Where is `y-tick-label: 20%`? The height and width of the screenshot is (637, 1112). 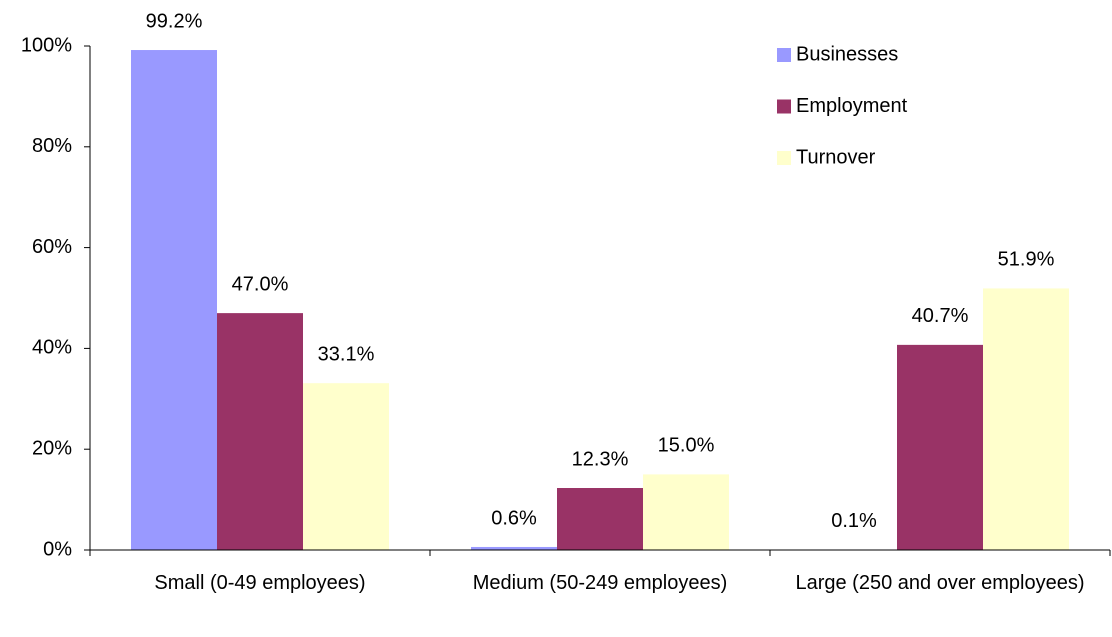 y-tick-label: 20% is located at coordinates (52, 448).